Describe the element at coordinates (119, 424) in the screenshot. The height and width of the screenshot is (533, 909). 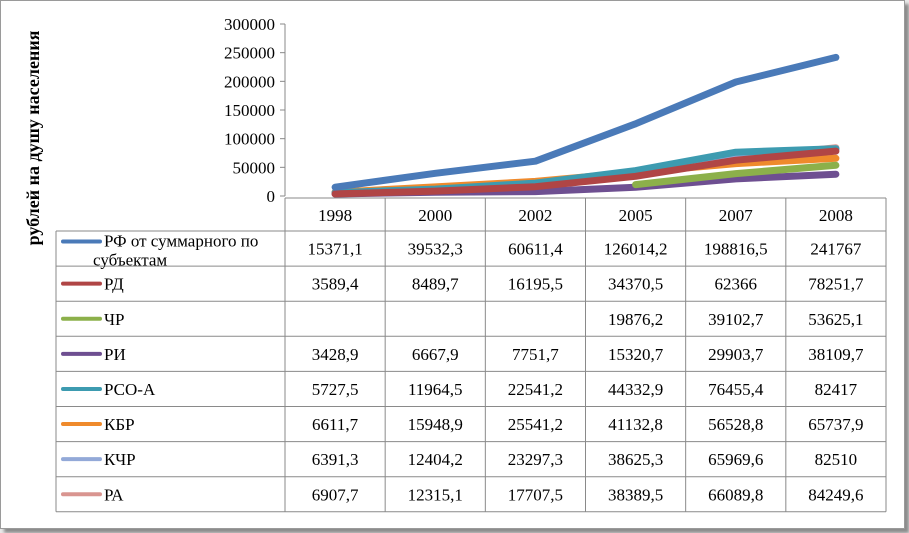
I see `legend-series-name: КБР` at that location.